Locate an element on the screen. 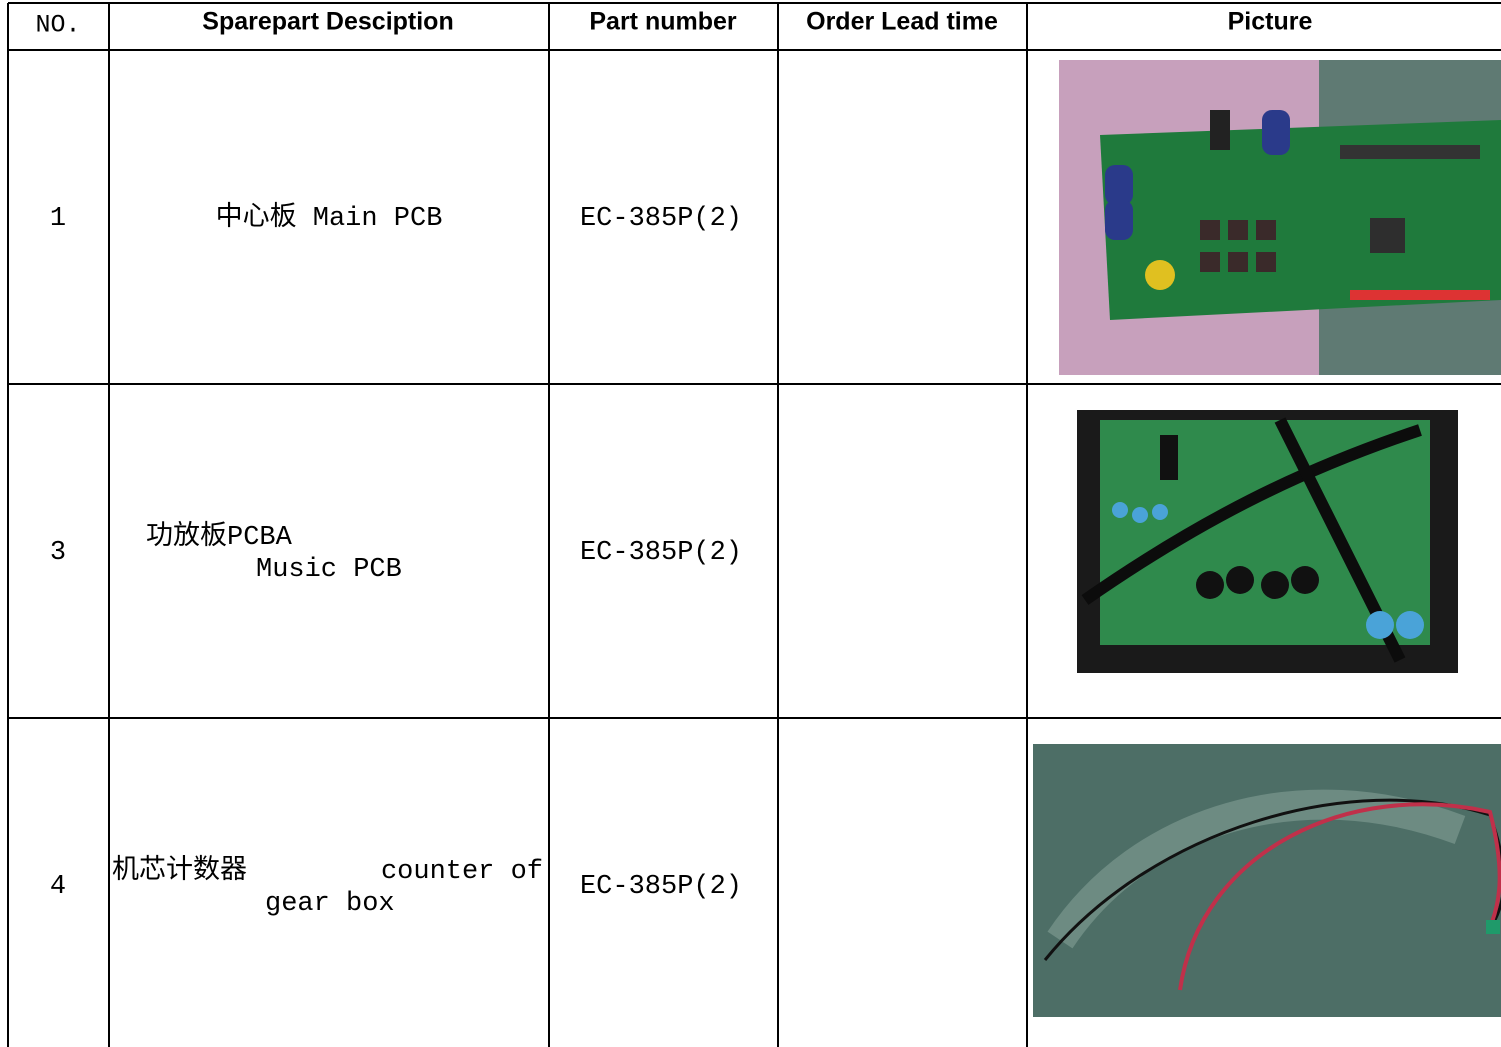 The height and width of the screenshot is (1047, 1501). description: 机芯计数器 is located at coordinates (179, 870).